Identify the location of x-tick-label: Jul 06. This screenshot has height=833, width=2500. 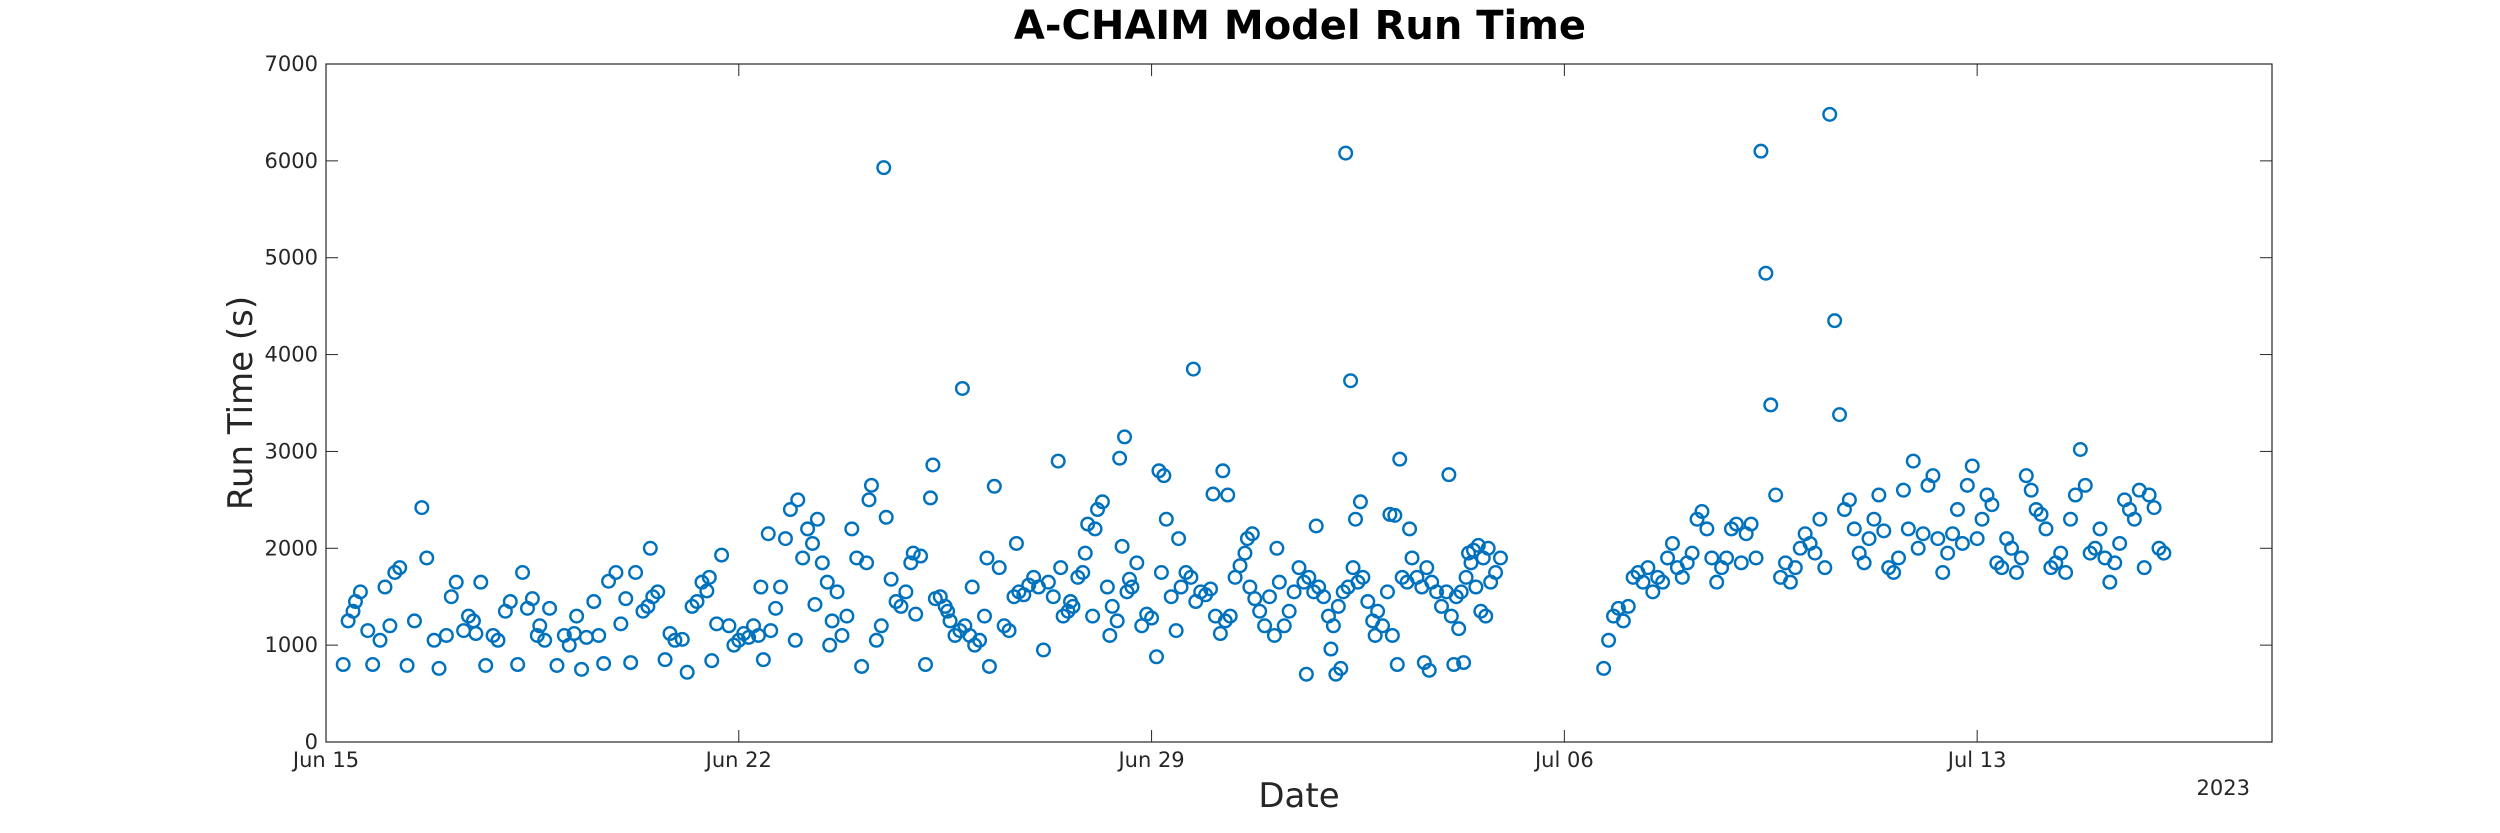
(1563, 760).